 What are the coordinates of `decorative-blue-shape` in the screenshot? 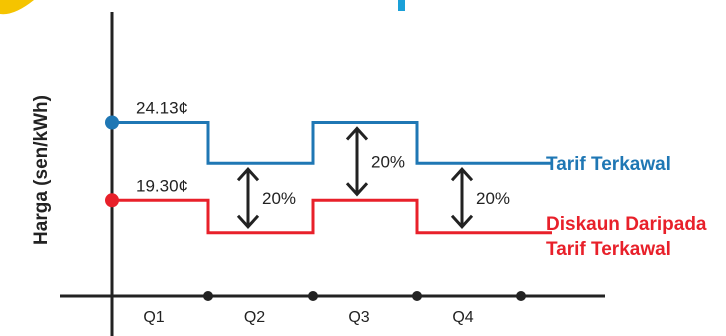 It's located at (401, 5).